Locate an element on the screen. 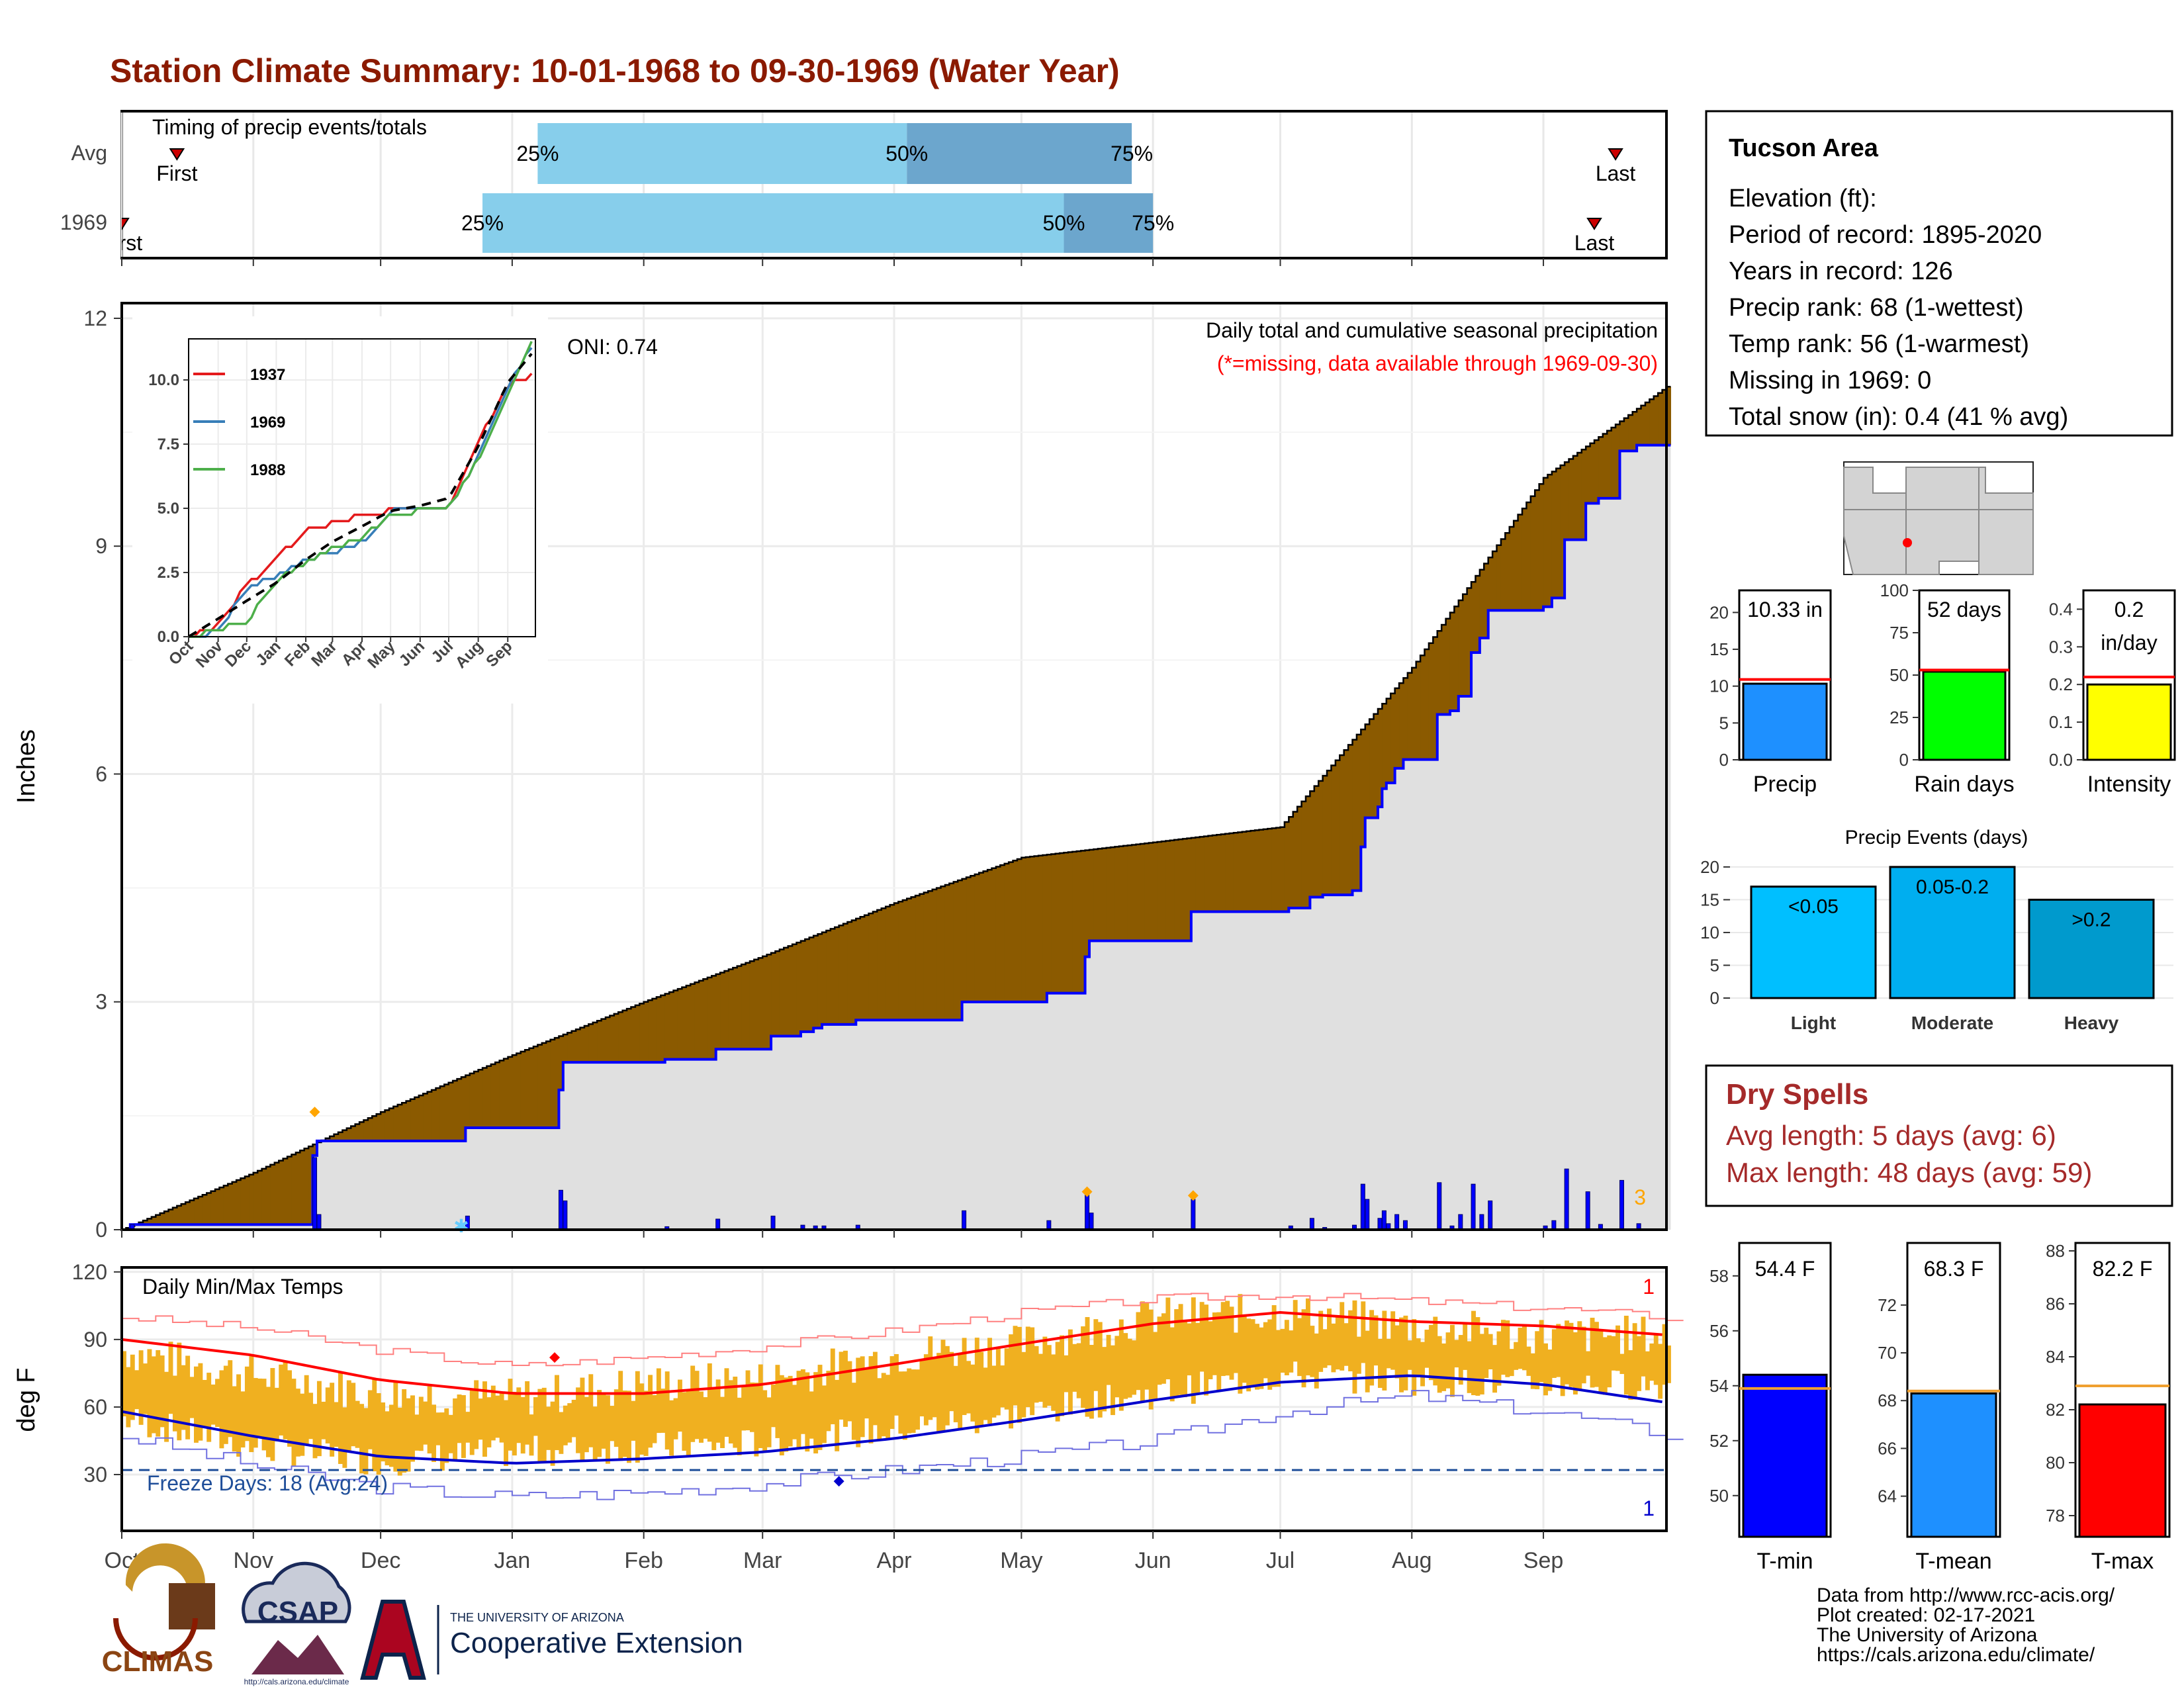  timing-row-label-1969: 1969 is located at coordinates (83, 222).